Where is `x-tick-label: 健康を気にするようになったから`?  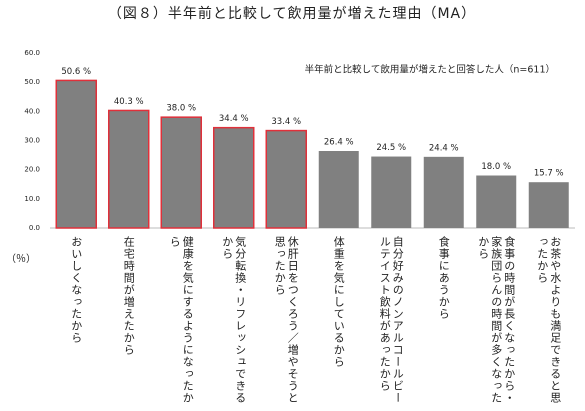 x-tick-label: 健康を気にするようになったから is located at coordinates (181, 320).